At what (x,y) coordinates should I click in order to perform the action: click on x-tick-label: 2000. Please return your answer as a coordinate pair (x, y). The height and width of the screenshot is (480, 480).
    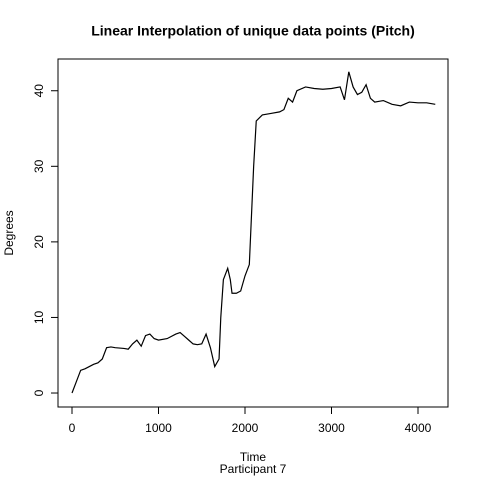
    Looking at the image, I should click on (245, 428).